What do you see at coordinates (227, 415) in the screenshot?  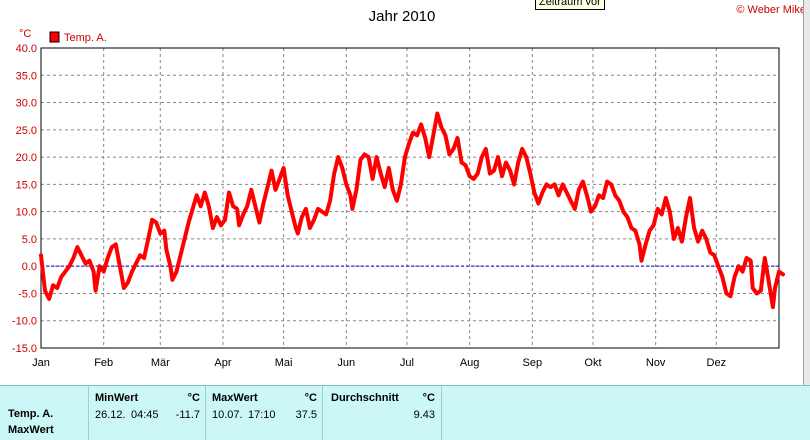 I see `stats-col-max-date: 10.07.` at bounding box center [227, 415].